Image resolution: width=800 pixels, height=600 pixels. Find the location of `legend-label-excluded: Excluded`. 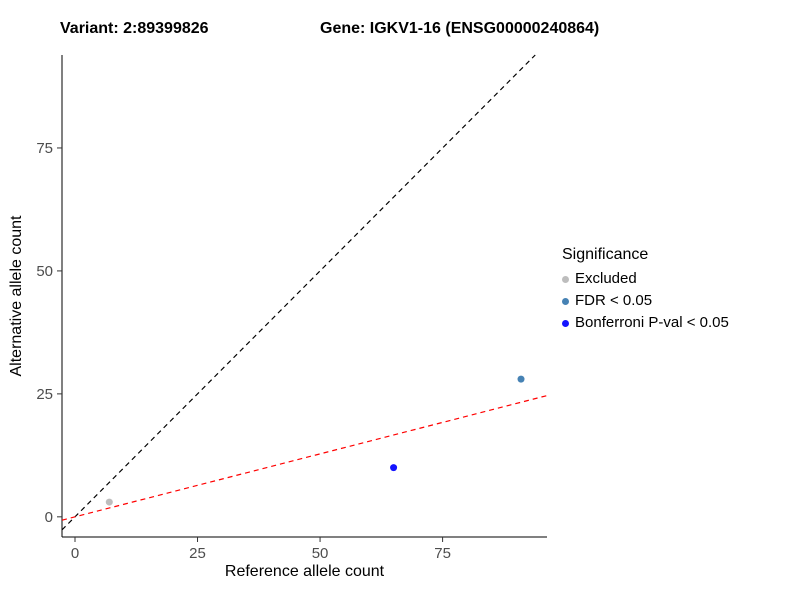

legend-label-excluded: Excluded is located at coordinates (606, 278).